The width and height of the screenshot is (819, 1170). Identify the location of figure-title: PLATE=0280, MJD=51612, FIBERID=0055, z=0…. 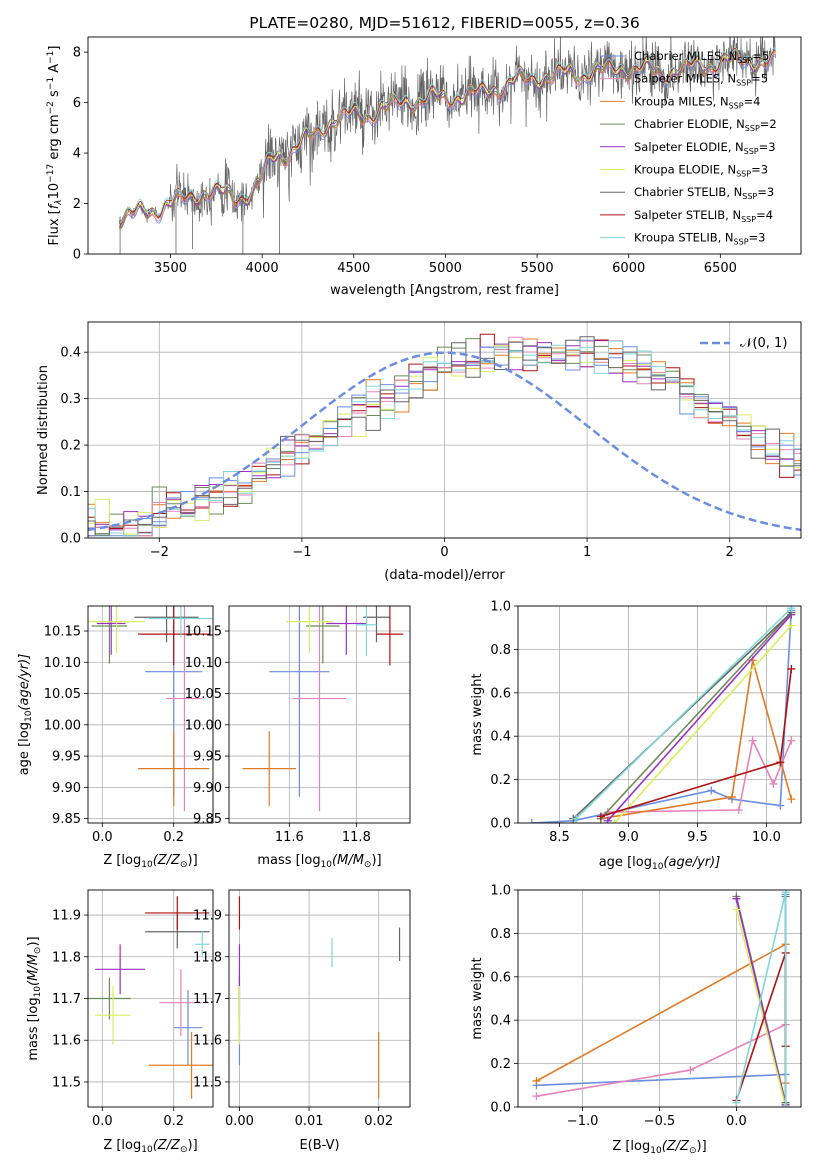
(444, 23).